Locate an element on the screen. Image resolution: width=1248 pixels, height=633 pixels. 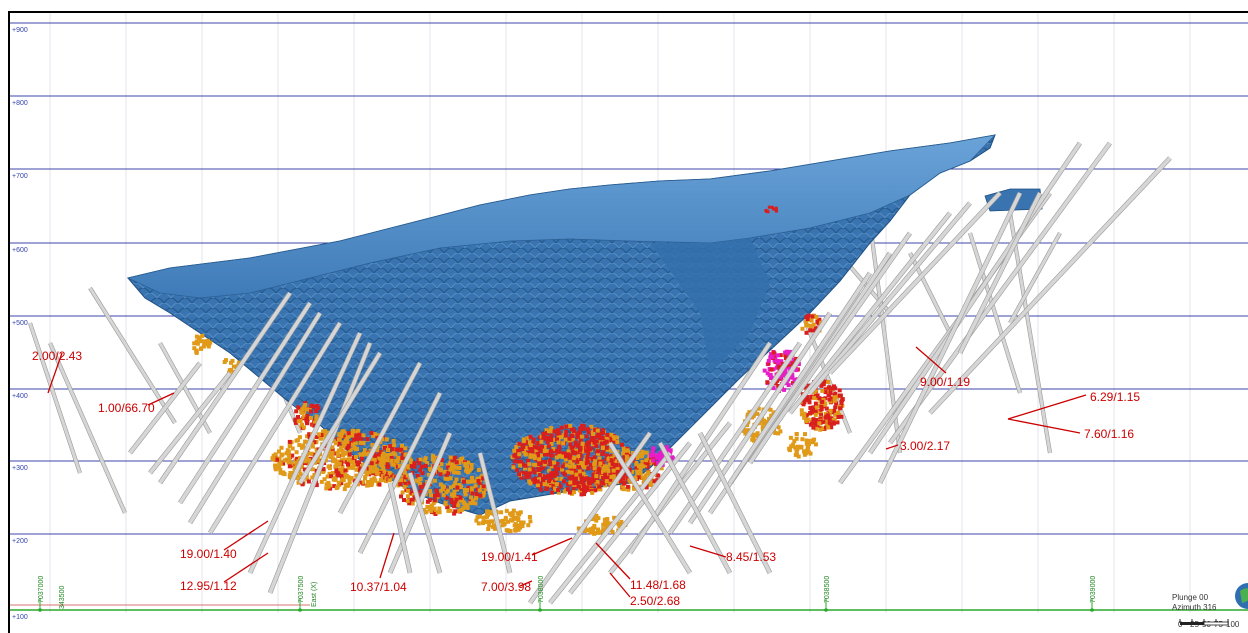
intercept-label: 12.95/1.12 is located at coordinates (208, 586).